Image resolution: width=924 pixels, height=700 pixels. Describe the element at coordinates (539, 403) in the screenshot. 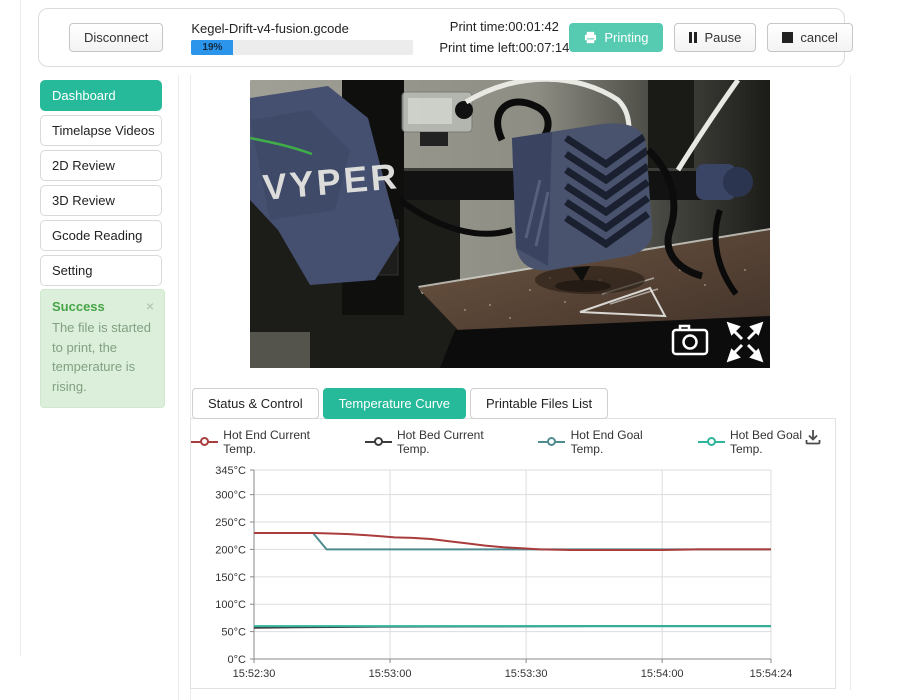

I see `tab-printable-files-list: Printable Files List` at that location.